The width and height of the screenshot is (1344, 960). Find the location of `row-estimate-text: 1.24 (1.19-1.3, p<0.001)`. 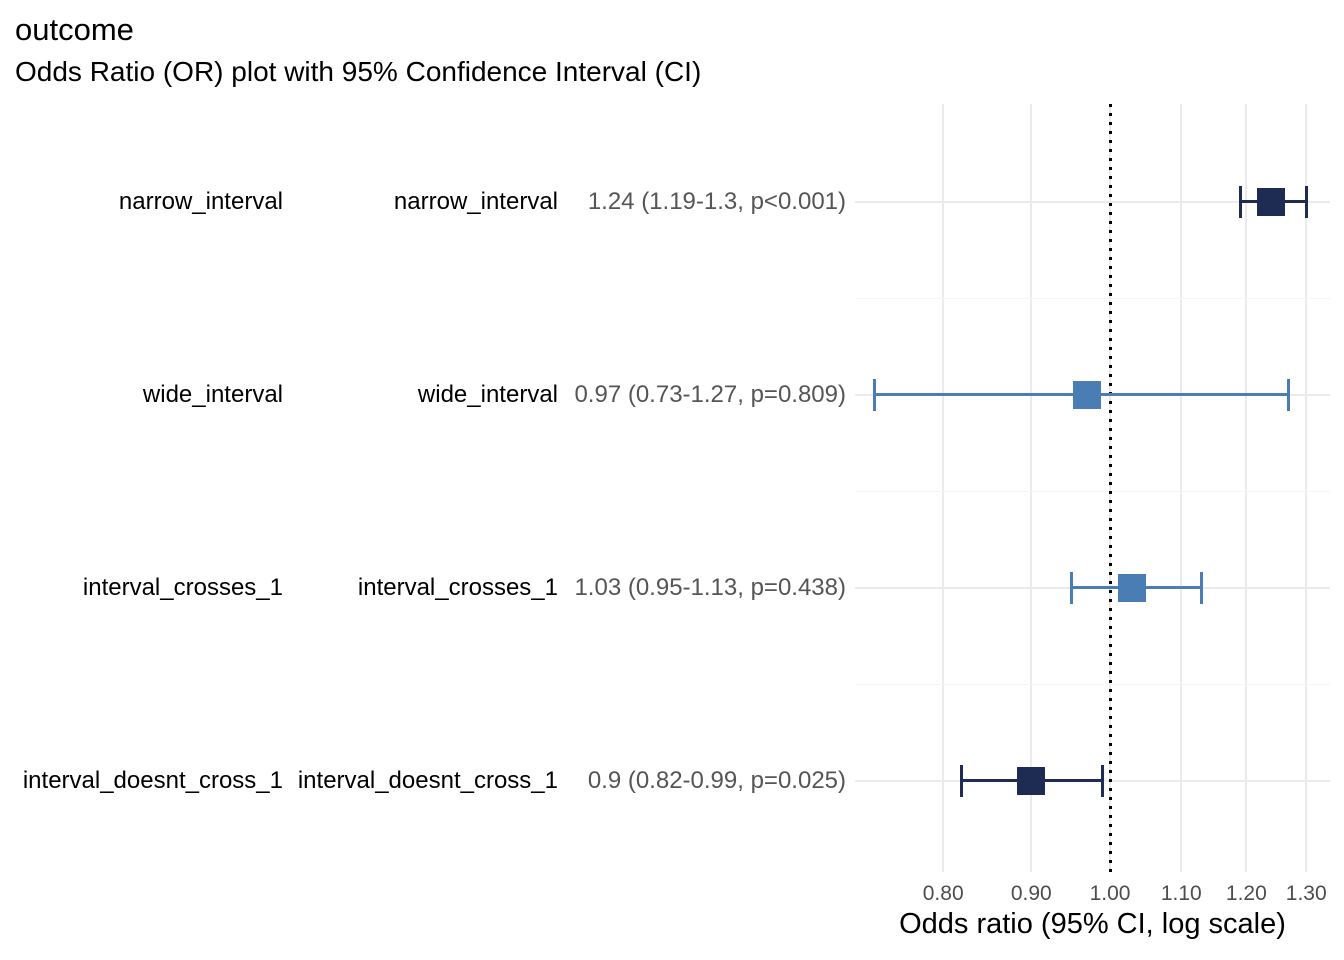

row-estimate-text: 1.24 (1.19-1.3, p<0.001) is located at coordinates (716, 201).